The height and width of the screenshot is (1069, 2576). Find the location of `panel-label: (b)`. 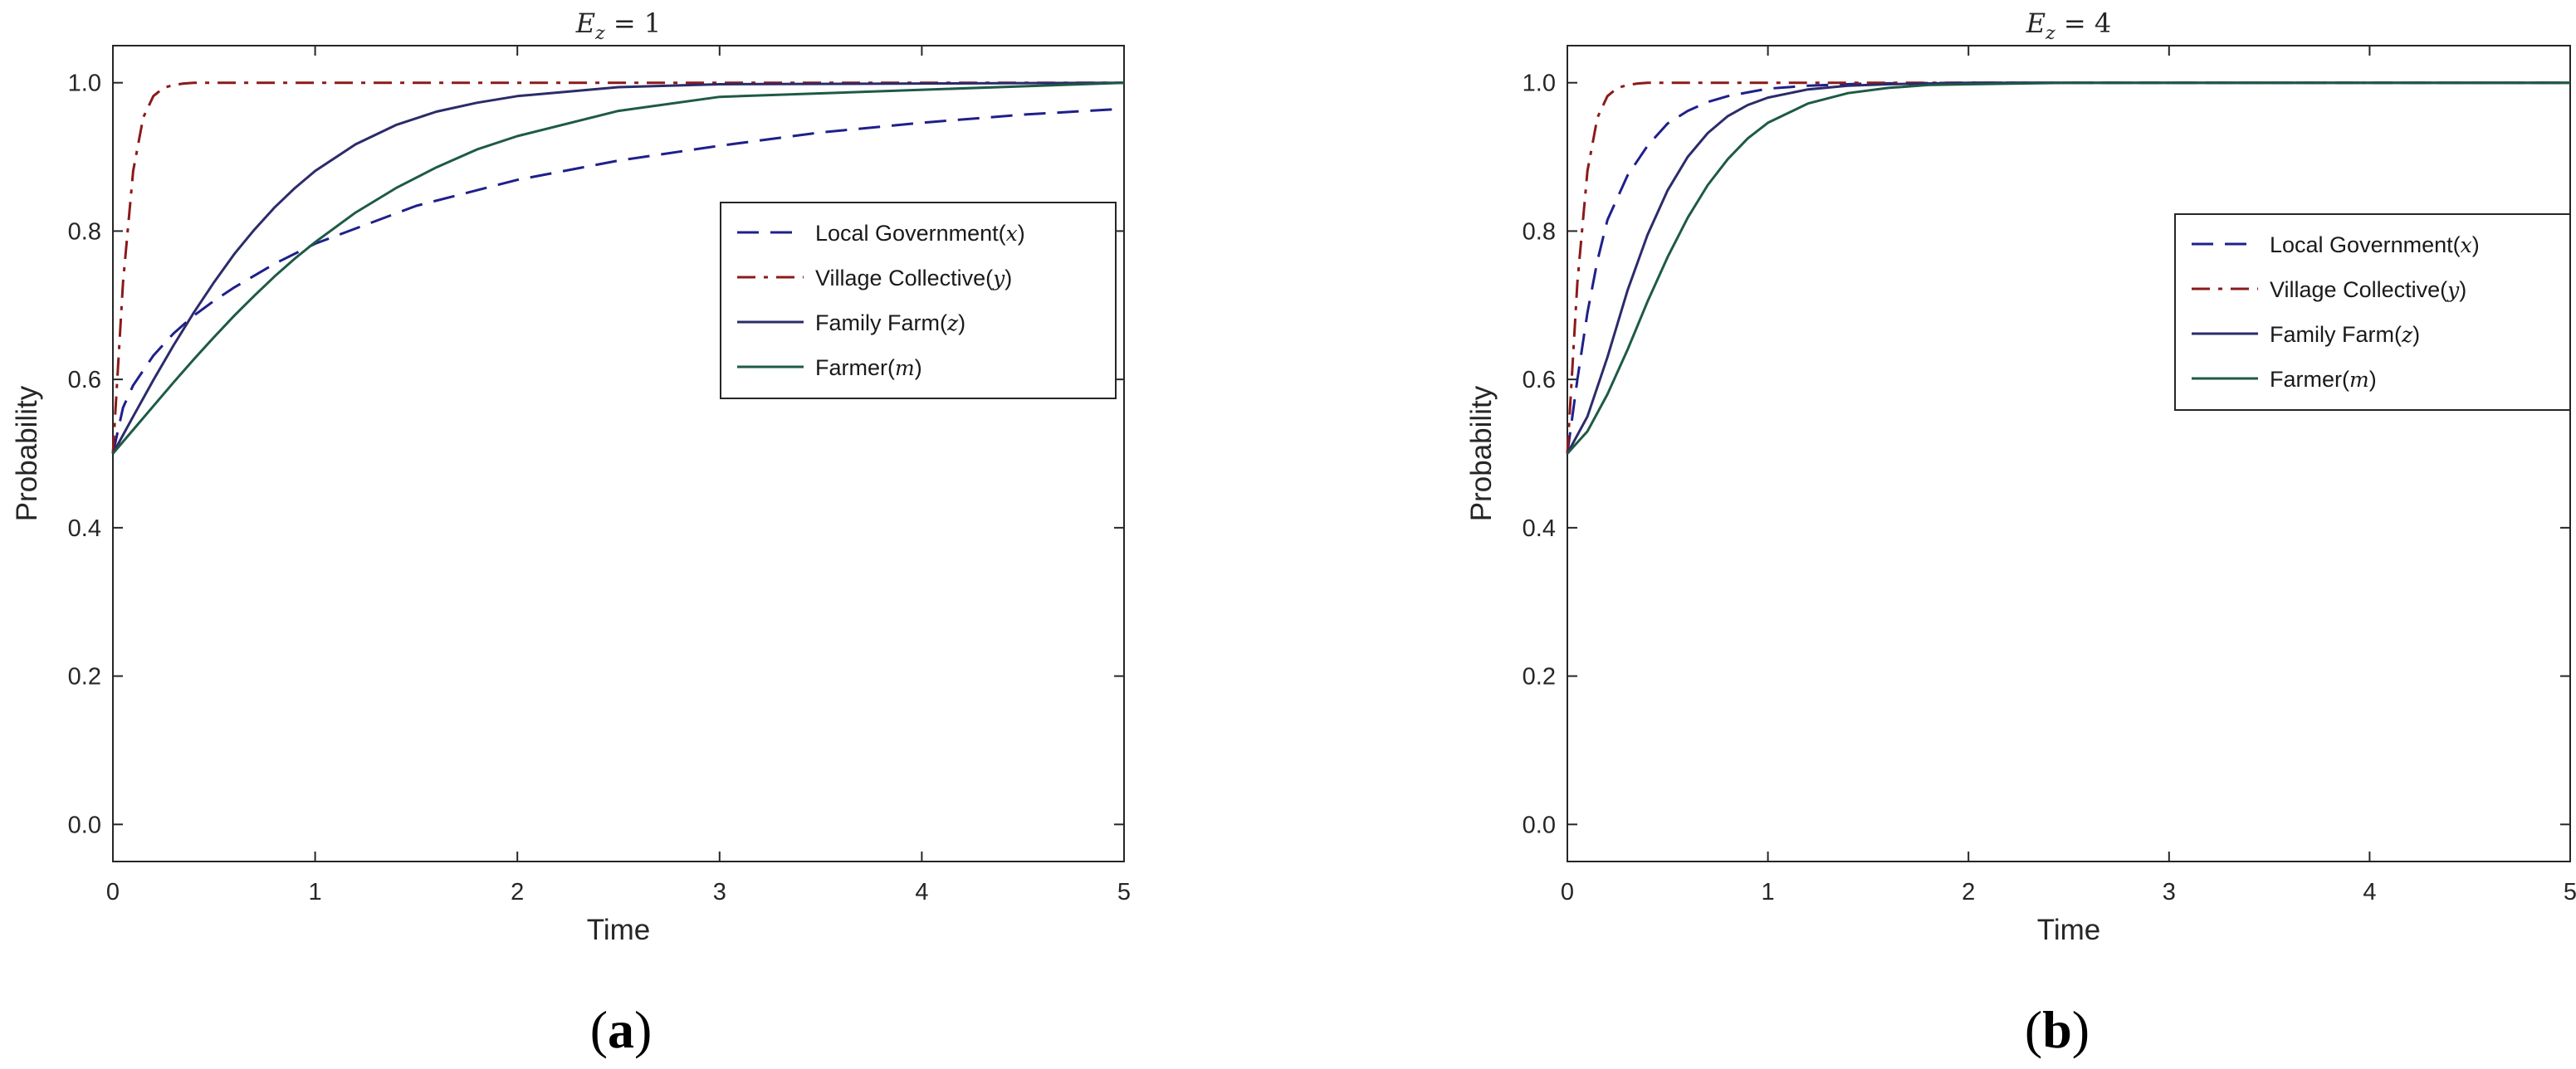

panel-label: (b) is located at coordinates (2057, 1030).